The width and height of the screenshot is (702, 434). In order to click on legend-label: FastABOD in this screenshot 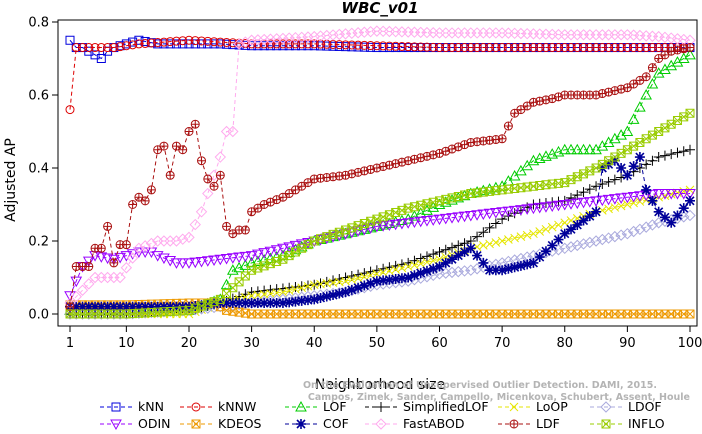, I will do `click(434, 423)`.